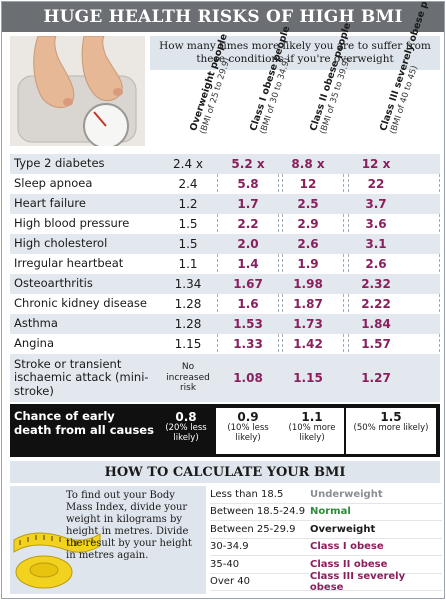 Image resolution: width=446 pixels, height=600 pixels. I want to click on row-label: High blood pressure, so click(72, 223).